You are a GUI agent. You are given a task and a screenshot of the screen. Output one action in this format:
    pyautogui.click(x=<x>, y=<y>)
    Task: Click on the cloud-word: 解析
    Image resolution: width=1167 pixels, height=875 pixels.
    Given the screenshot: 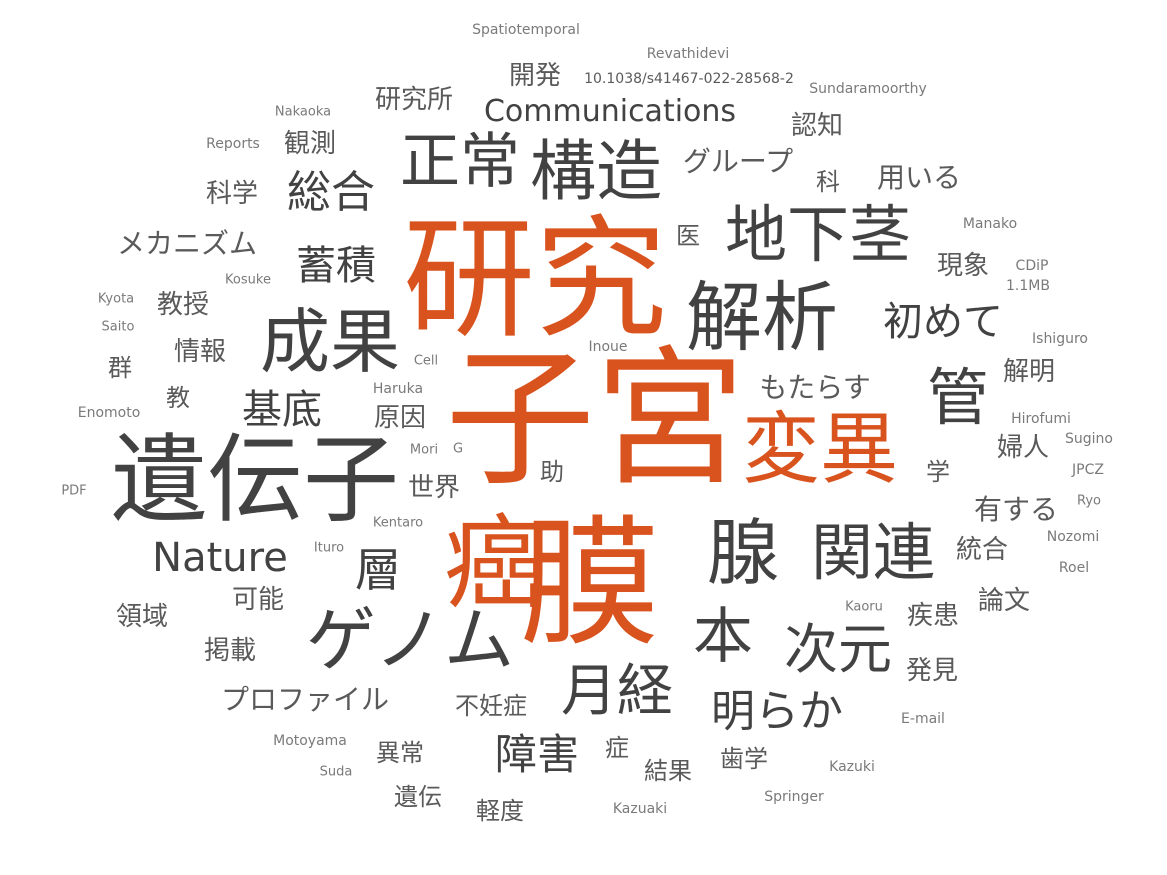 What is the action you would take?
    pyautogui.click(x=762, y=317)
    